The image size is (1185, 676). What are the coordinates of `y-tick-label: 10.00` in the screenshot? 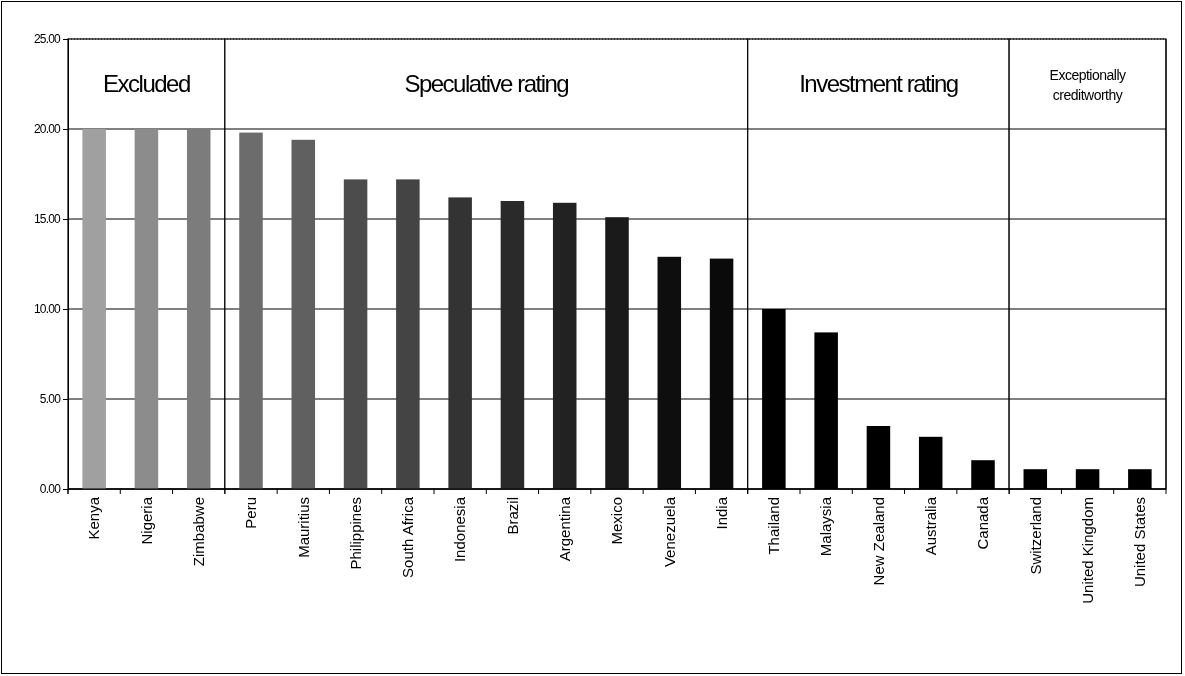 It's located at (47, 309).